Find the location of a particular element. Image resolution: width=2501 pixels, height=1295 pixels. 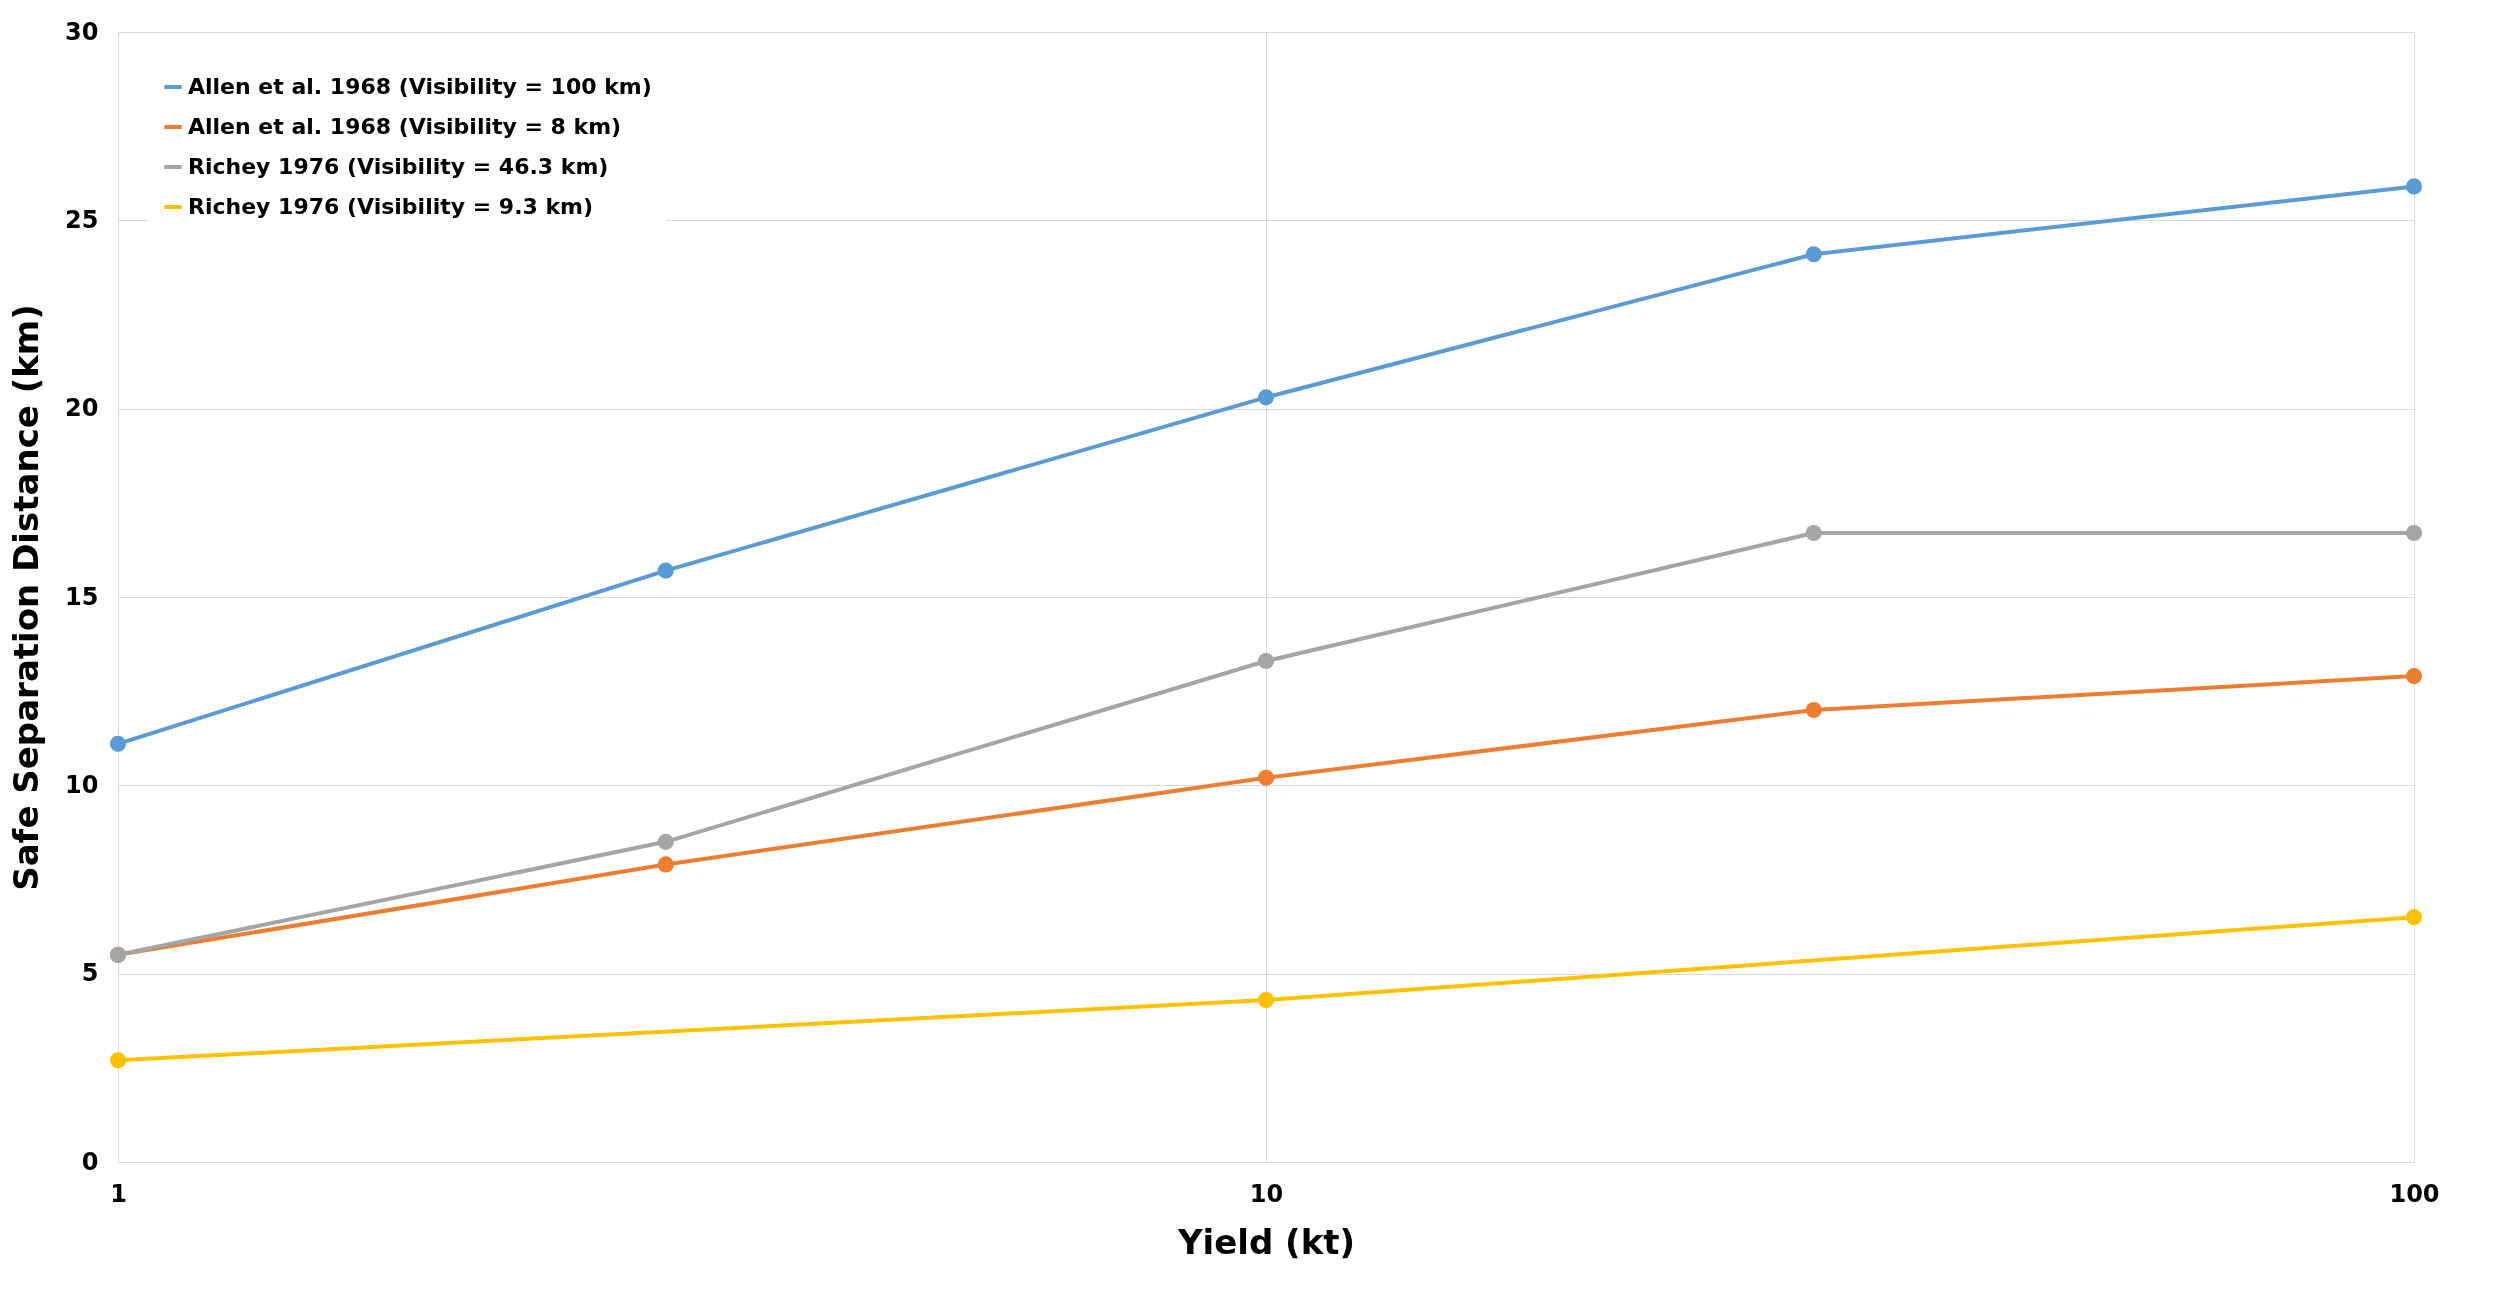

x-tick-label: 10 is located at coordinates (1266, 1193).